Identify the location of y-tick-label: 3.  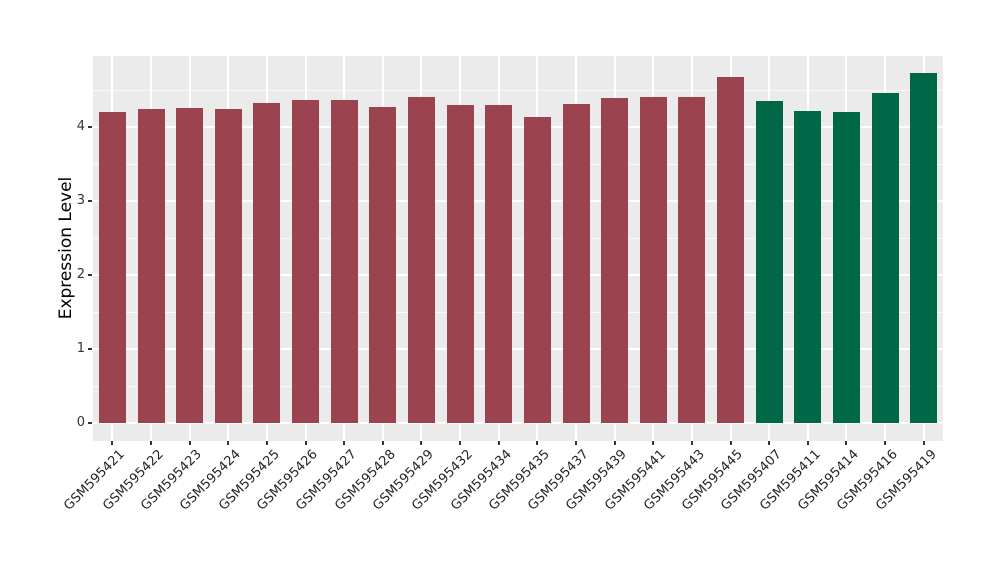
(80, 200).